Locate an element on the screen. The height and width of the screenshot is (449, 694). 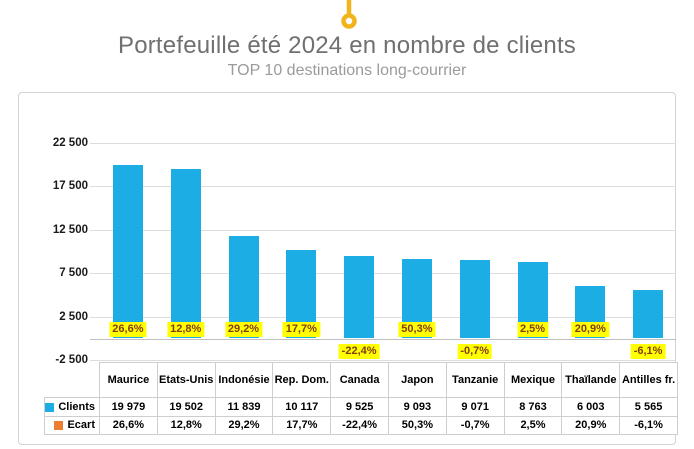
value-cell: 19 979 is located at coordinates (128, 407).